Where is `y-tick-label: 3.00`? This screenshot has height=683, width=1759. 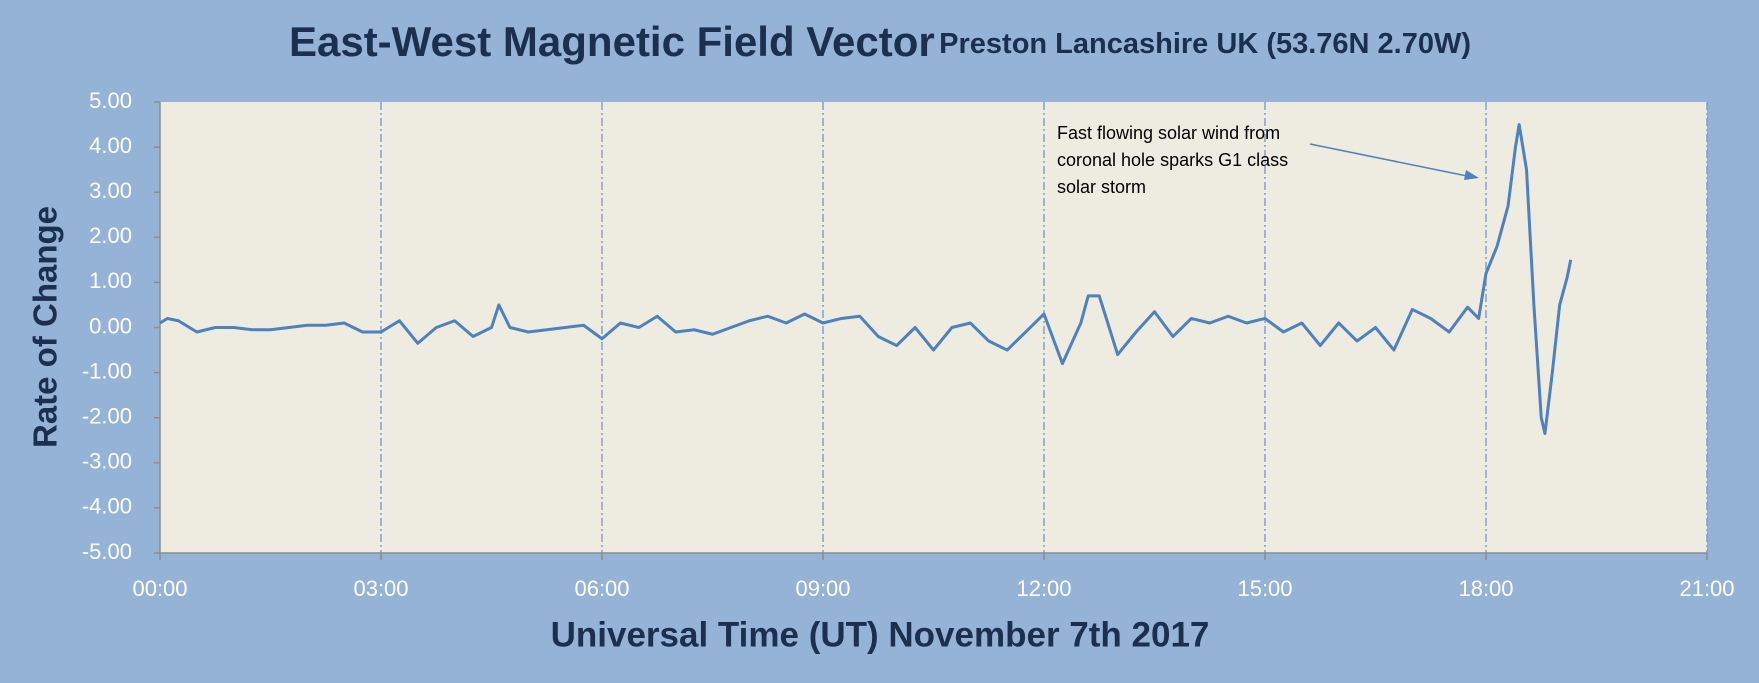 y-tick-label: 3.00 is located at coordinates (110, 190).